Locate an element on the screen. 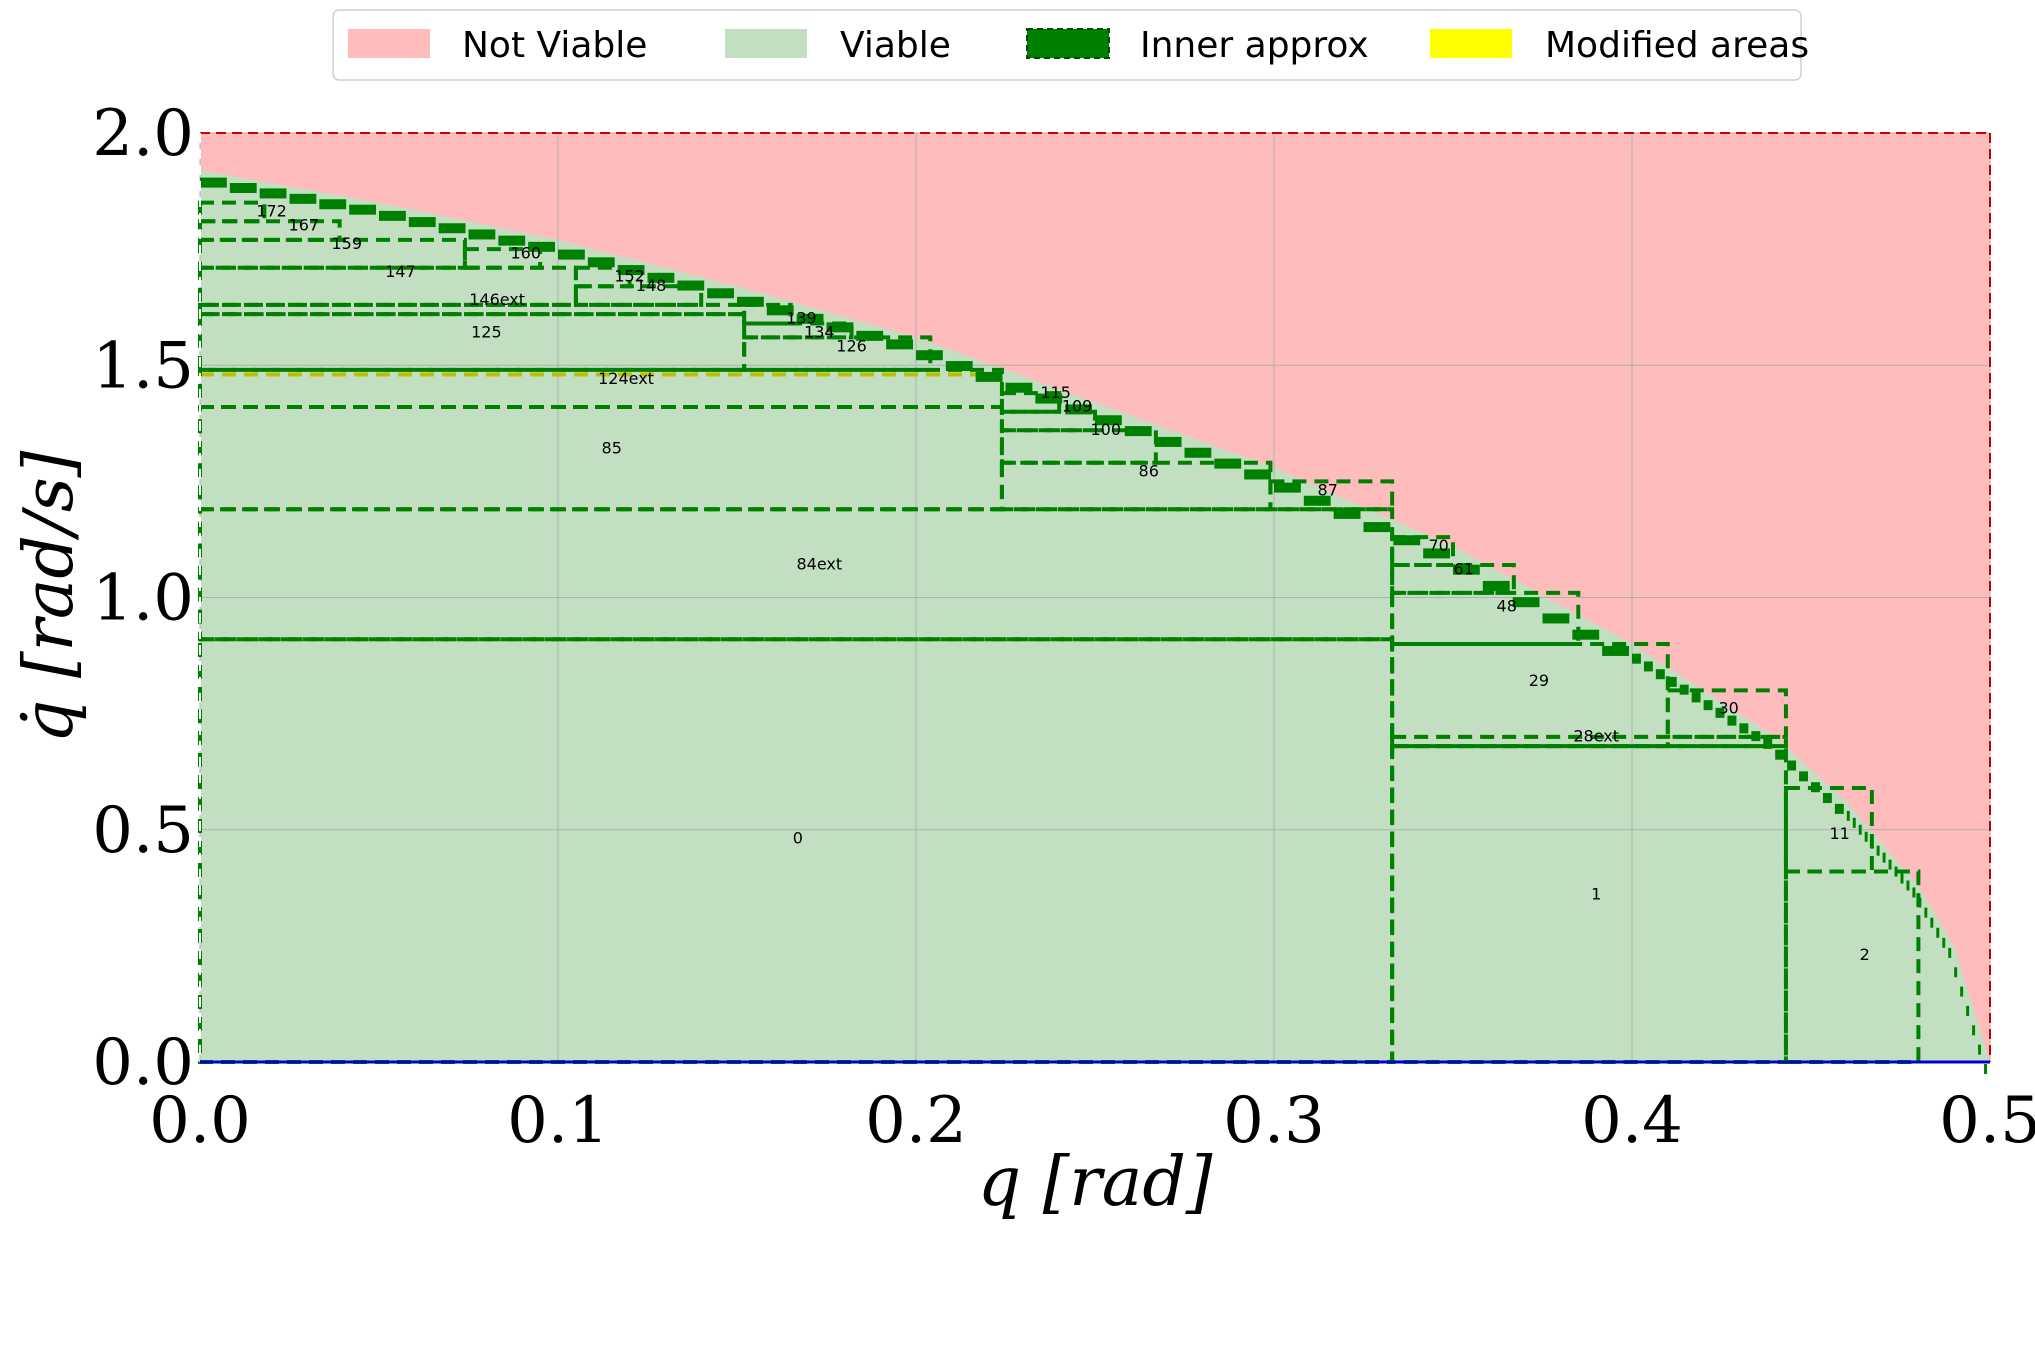 This screenshot has height=1352, width=2035. x-tick-label: 0.0 is located at coordinates (200, 1121).